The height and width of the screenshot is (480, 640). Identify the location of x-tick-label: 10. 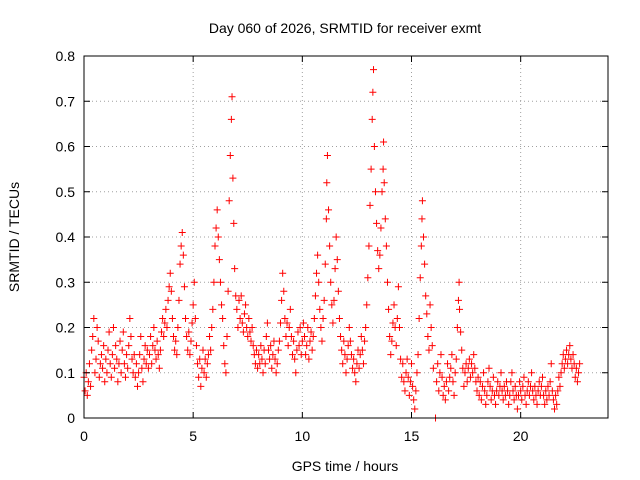
(303, 436).